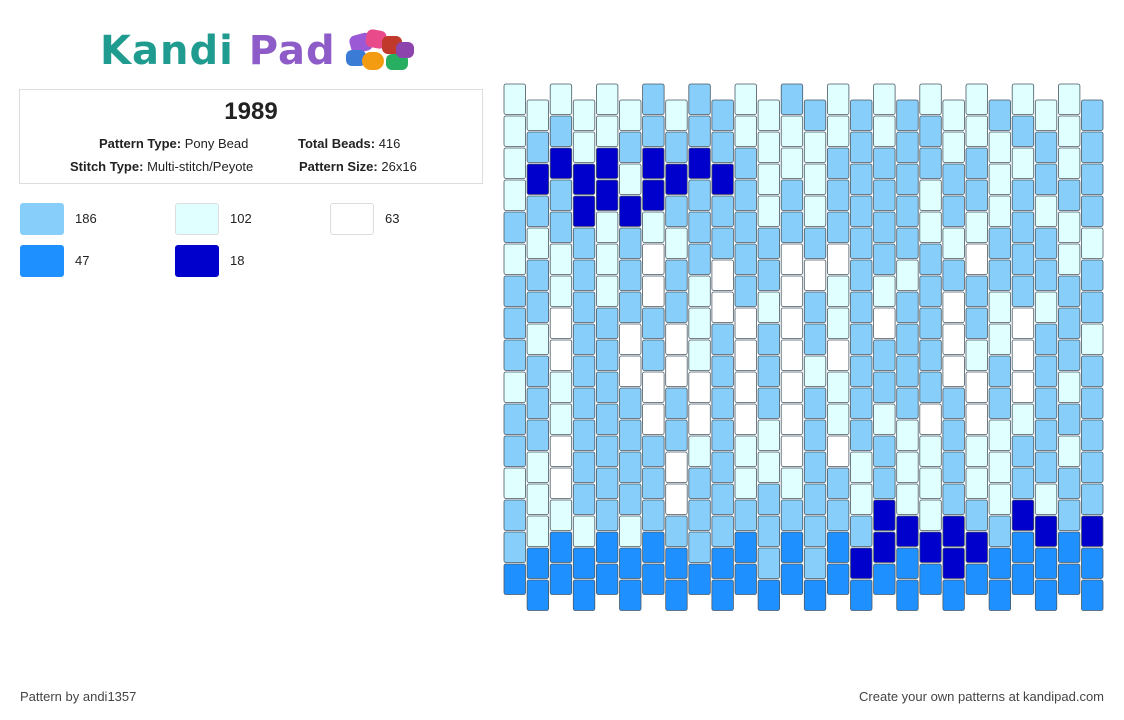  I want to click on kandipad-logo: Kandi Pad, so click(260, 51).